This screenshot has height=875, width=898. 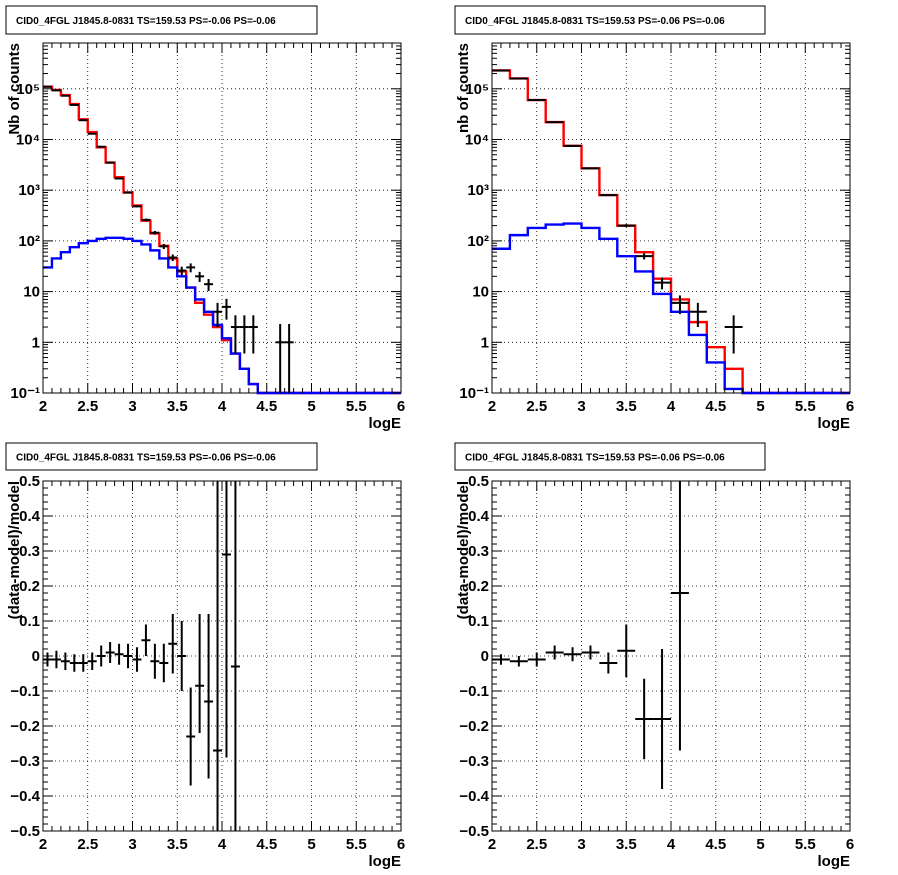 What do you see at coordinates (29, 190) in the screenshot?
I see `y-tick-label: 10³` at bounding box center [29, 190].